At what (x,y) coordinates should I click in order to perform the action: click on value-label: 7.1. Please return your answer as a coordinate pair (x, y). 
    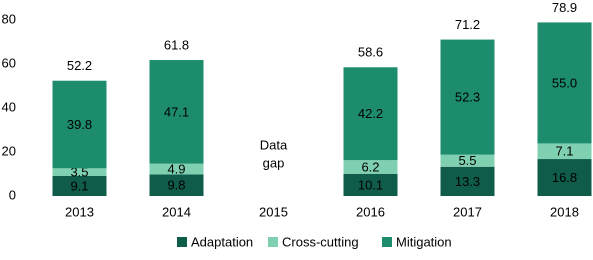
    Looking at the image, I should click on (564, 151).